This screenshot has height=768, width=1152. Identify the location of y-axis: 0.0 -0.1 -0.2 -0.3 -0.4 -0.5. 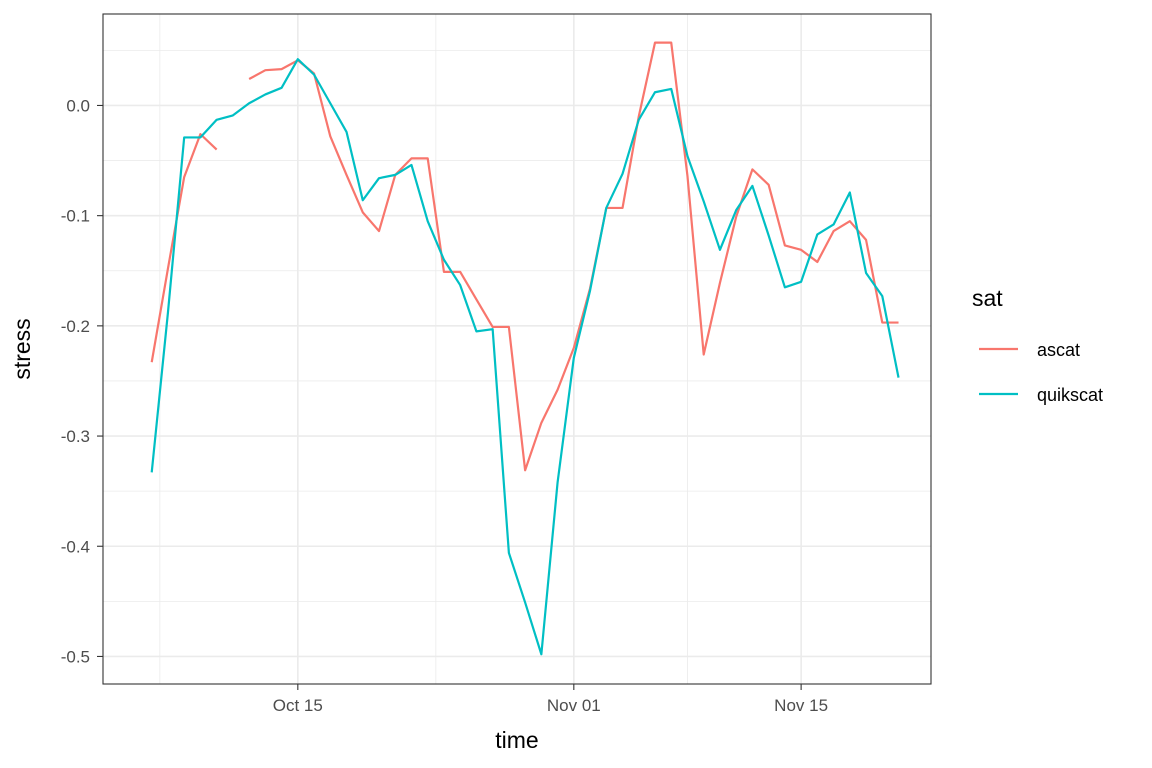
(82, 381).